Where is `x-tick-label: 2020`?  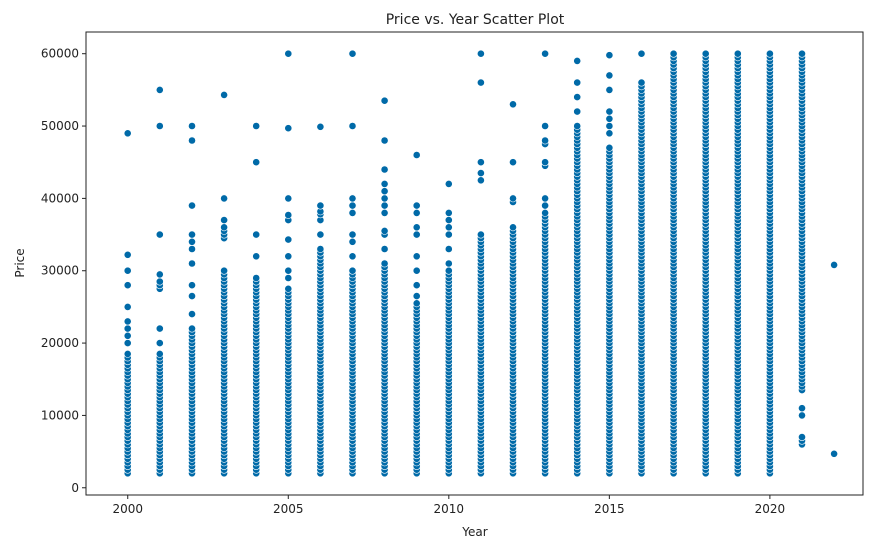 x-tick-label: 2020 is located at coordinates (770, 509).